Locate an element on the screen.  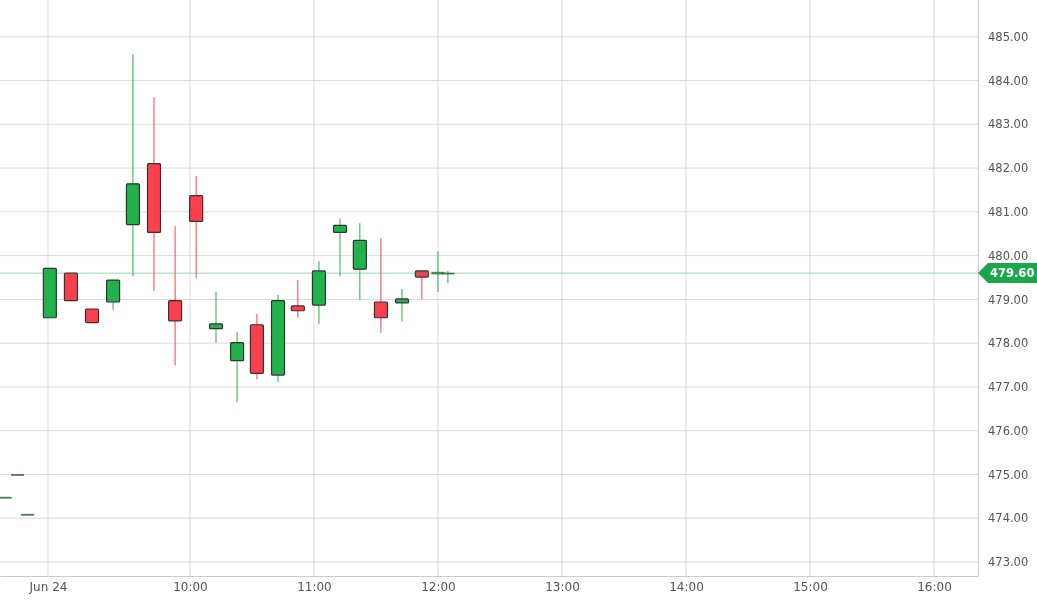
y-tick-label: 474.00 is located at coordinates (1008, 518).